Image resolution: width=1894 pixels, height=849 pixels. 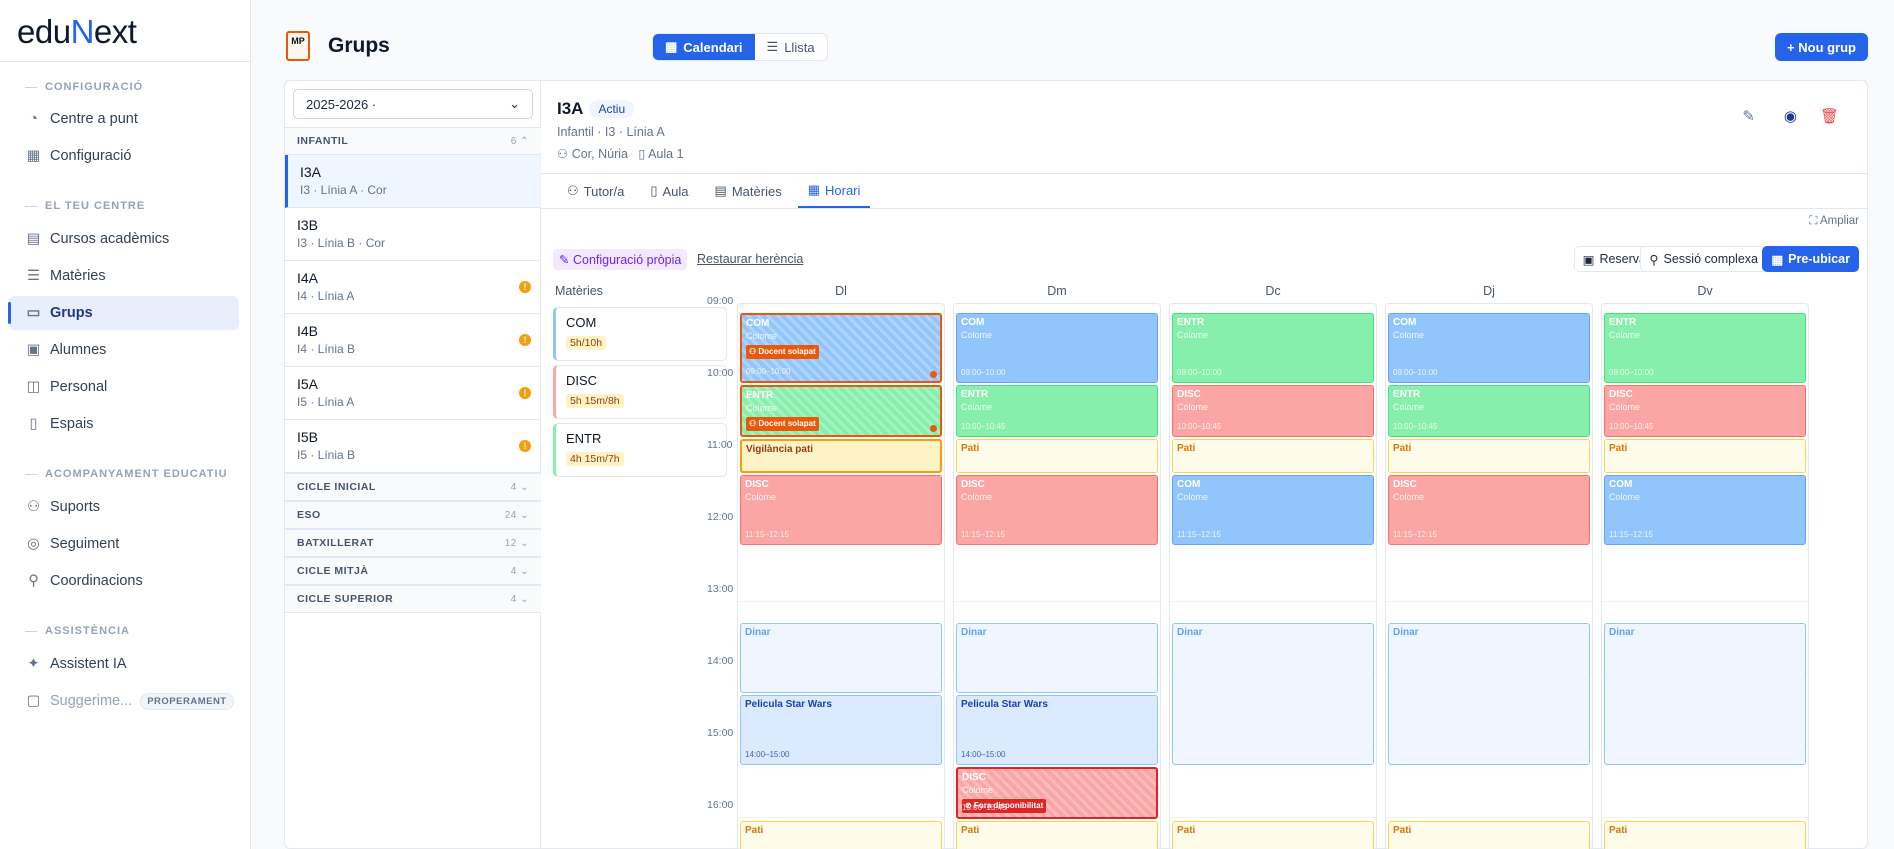 What do you see at coordinates (413, 599) in the screenshot?
I see `category-cicle-superior: CICLE SUPERIOR 4 ⌄` at bounding box center [413, 599].